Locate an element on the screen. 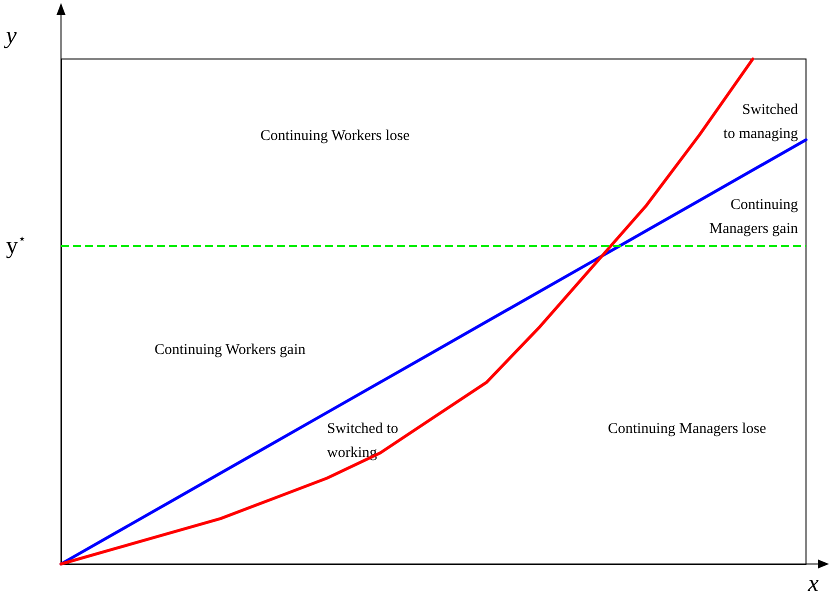  ref-line-label: y$^{⋆}$ is located at coordinates (16, 244).